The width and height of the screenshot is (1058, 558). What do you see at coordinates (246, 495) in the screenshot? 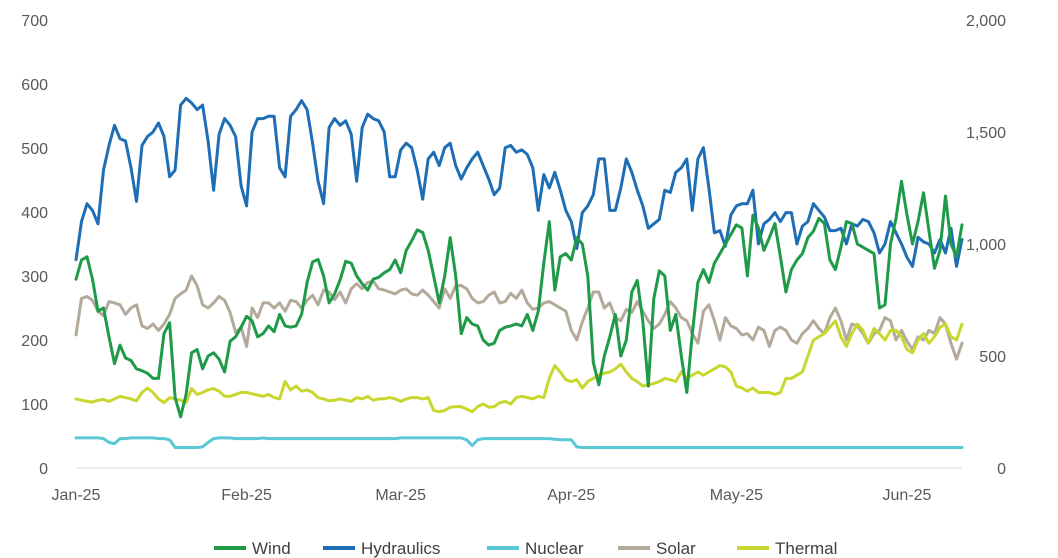
I see `x-tick-label: Feb-25` at bounding box center [246, 495].